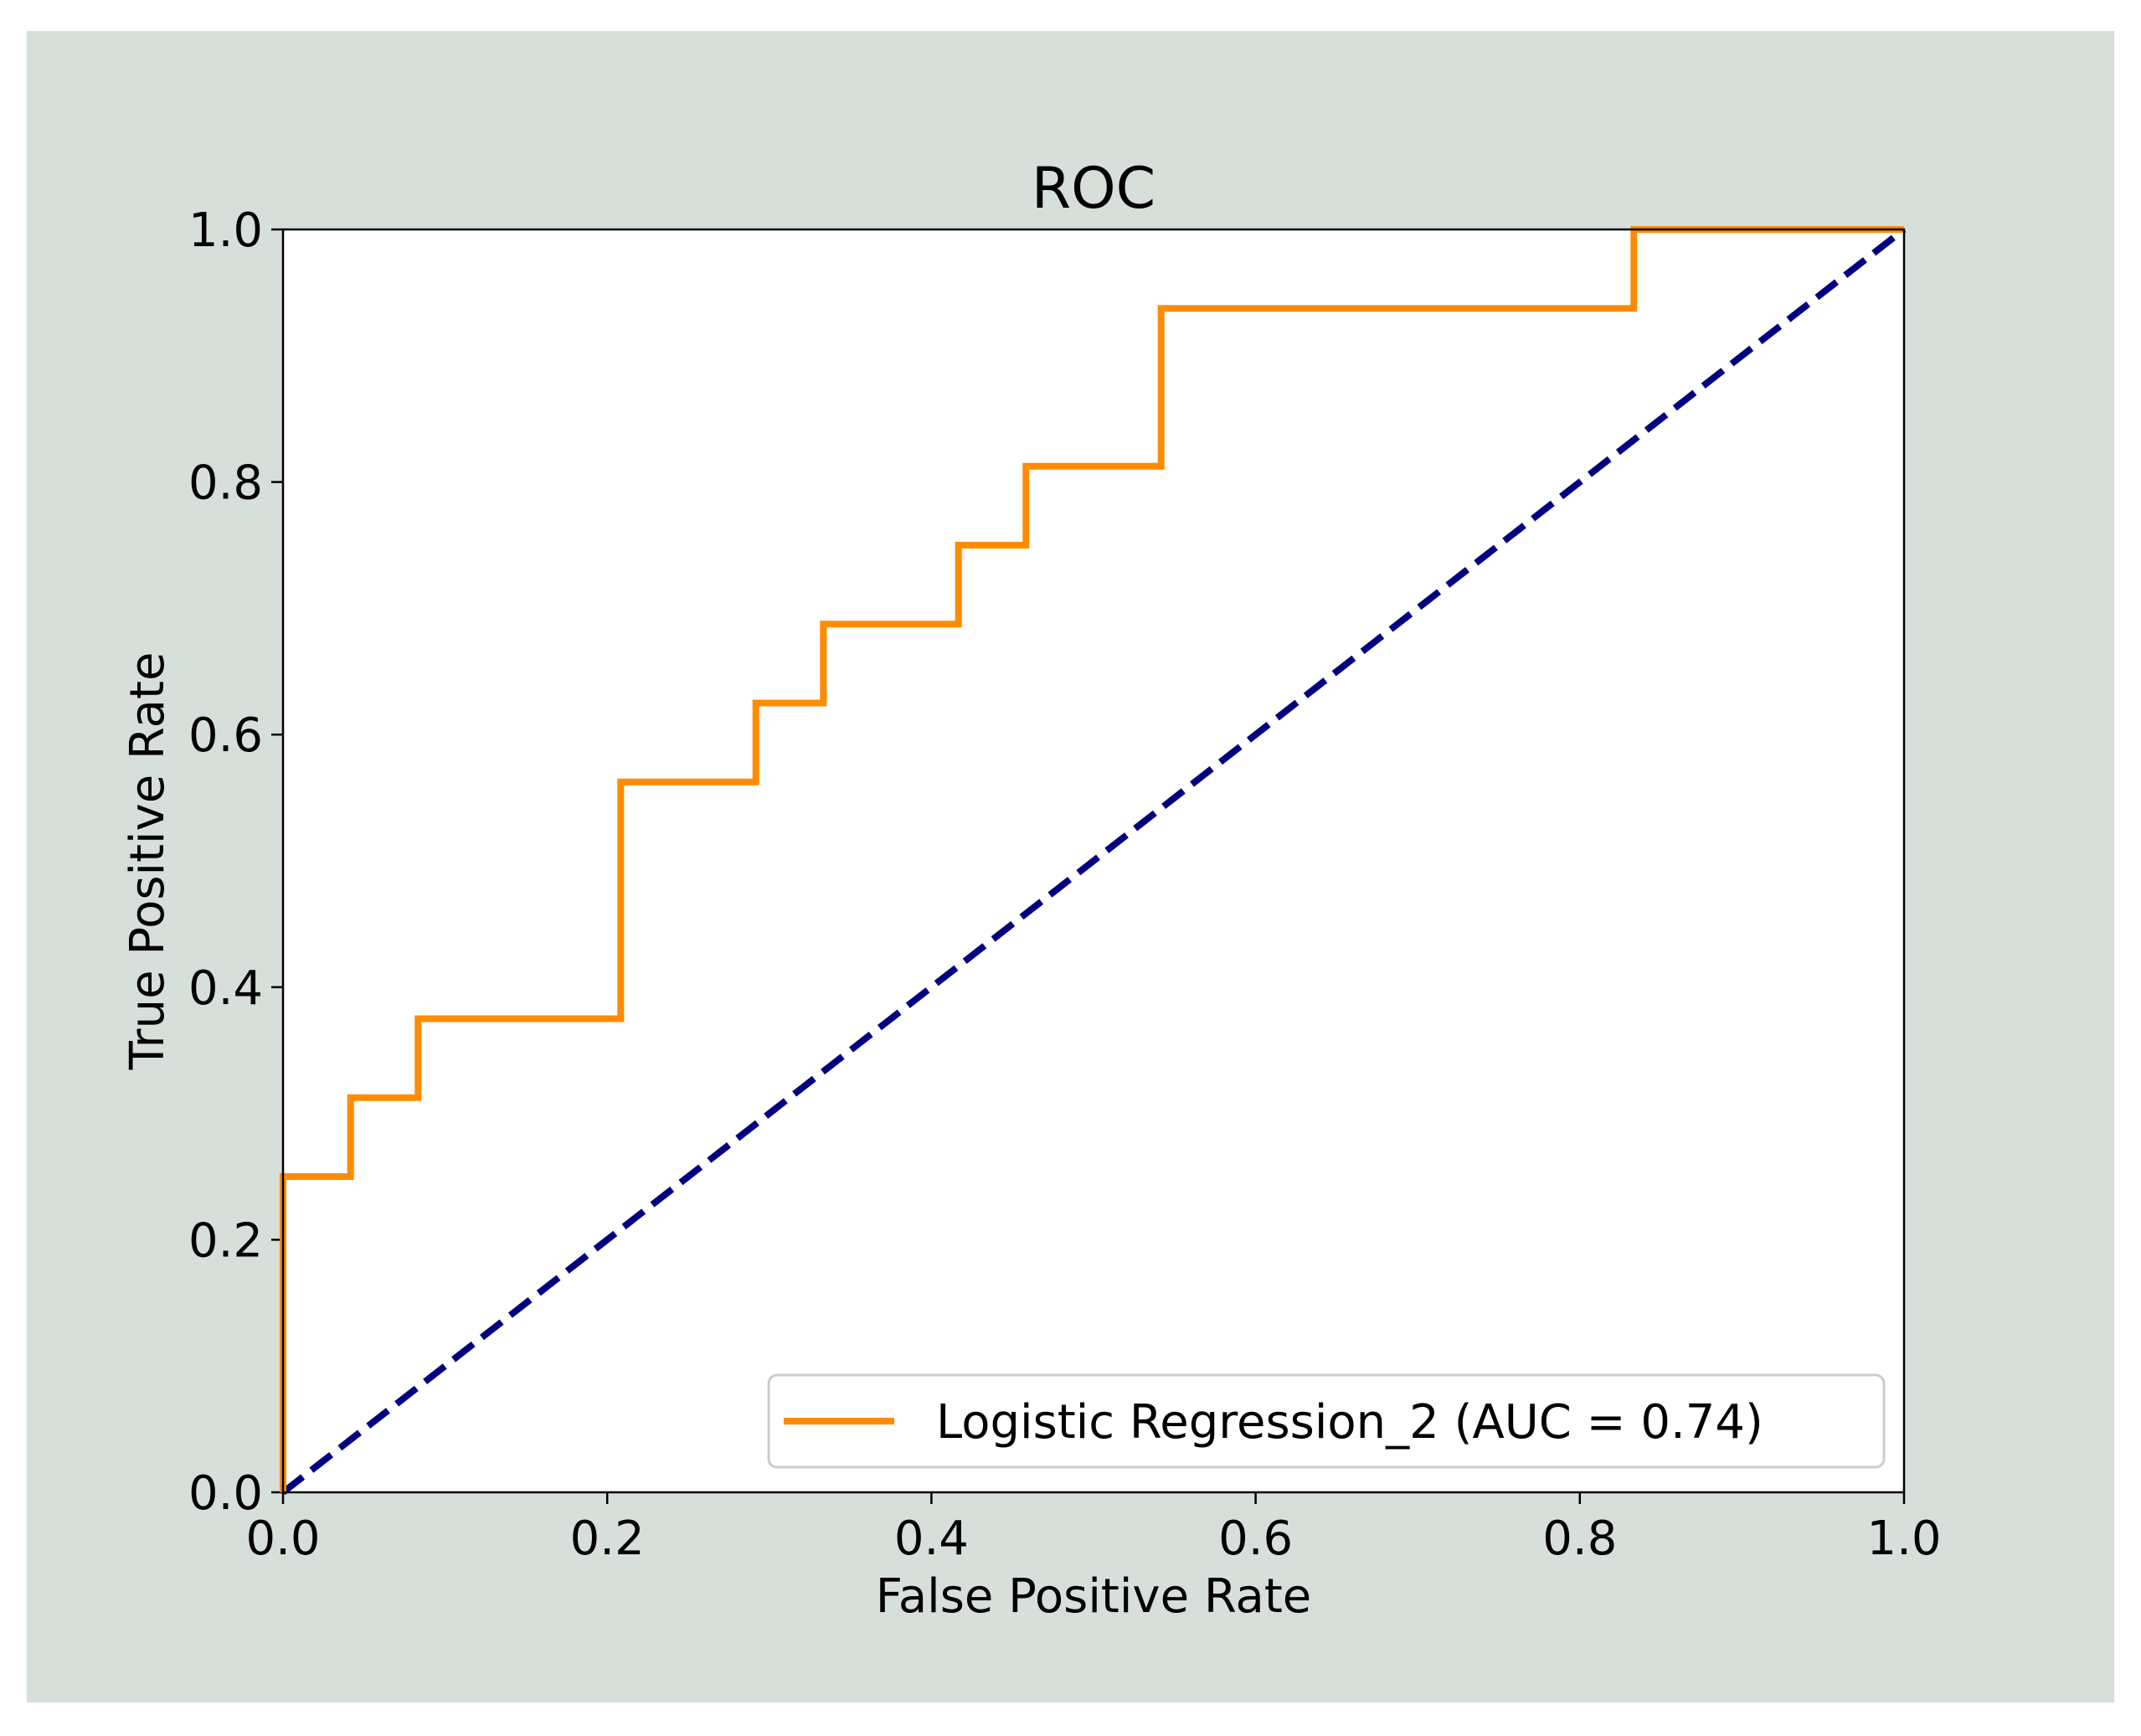 The width and height of the screenshot is (2141, 1736). Describe the element at coordinates (282, 1539) in the screenshot. I see `x-tick-label: 0.0` at that location.